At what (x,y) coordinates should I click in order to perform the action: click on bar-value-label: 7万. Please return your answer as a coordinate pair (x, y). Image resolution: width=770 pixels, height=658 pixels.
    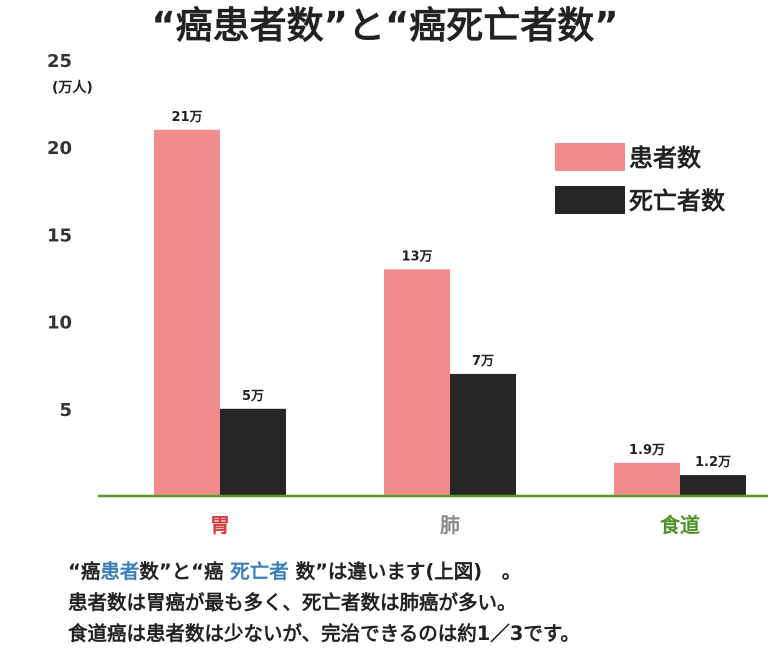
    Looking at the image, I should click on (483, 361).